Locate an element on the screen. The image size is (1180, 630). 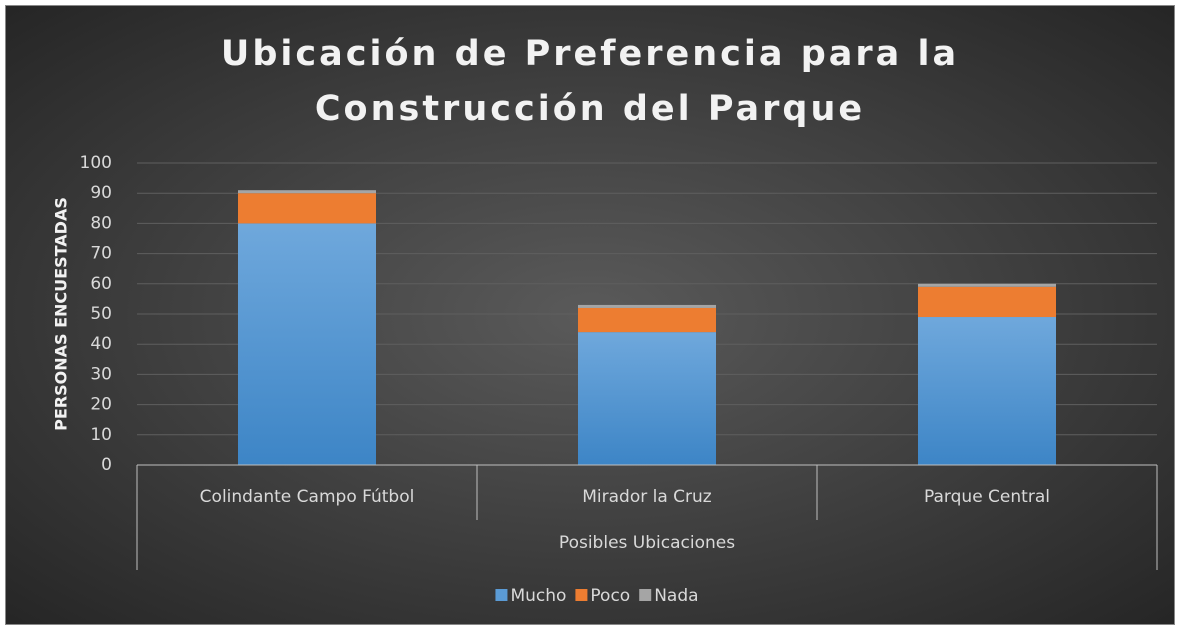
x-tick-label: Mirador la Cruz is located at coordinates (647, 497).